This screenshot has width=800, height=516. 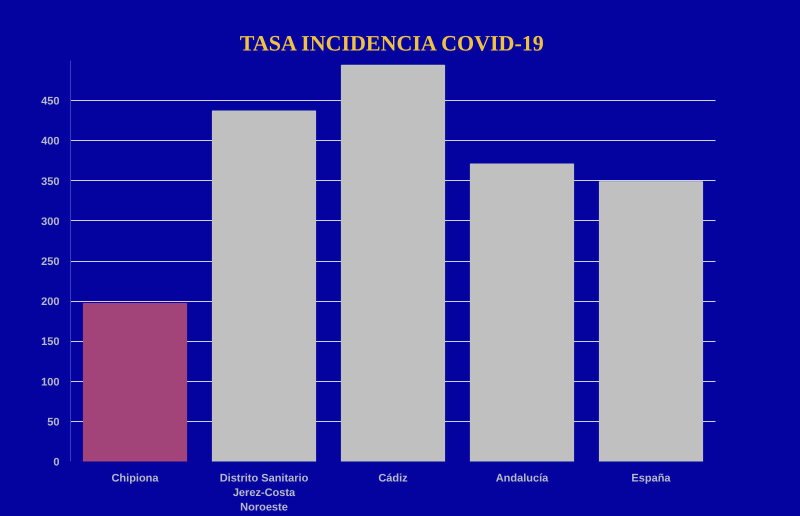 I want to click on y-tick-label: 150, so click(x=50, y=342).